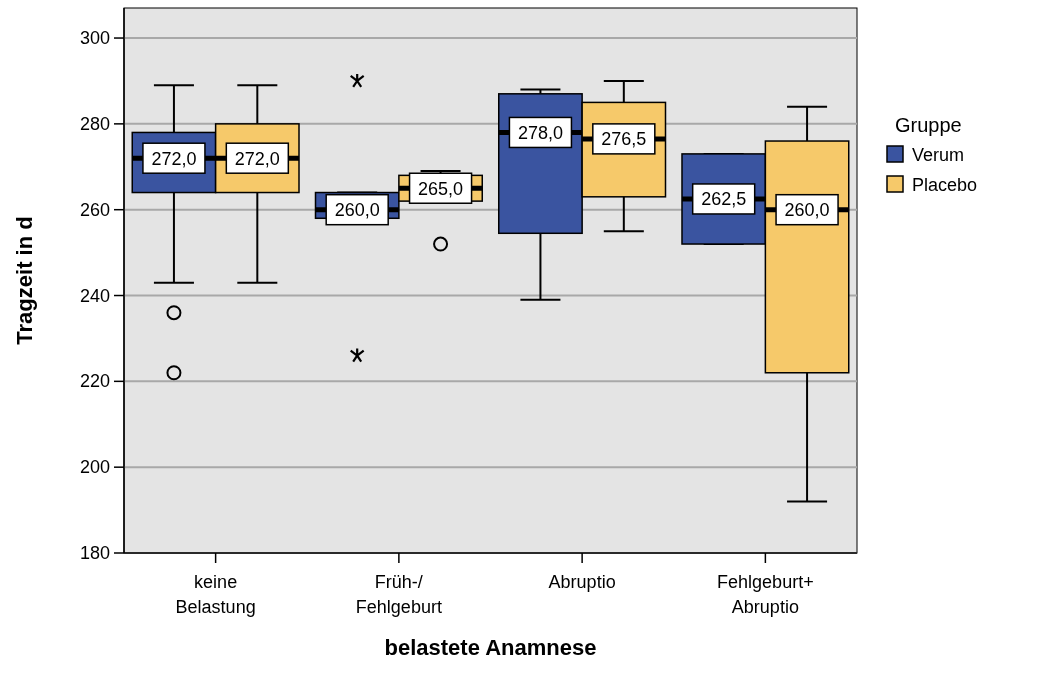  Describe the element at coordinates (94, 38) in the screenshot. I see `y-tick-label: 300` at that location.